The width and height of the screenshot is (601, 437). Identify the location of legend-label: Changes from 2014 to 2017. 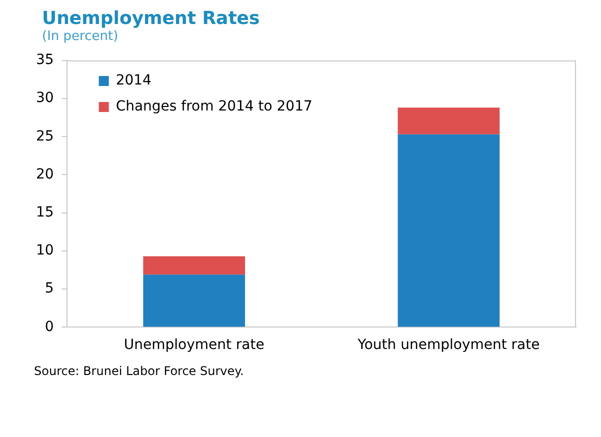
(214, 106).